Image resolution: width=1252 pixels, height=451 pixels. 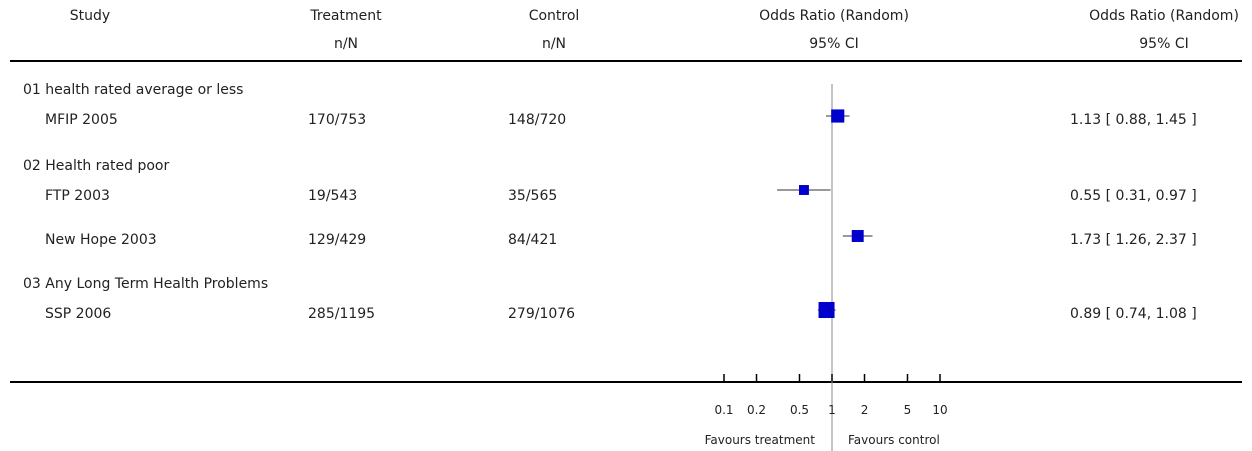 What do you see at coordinates (759, 440) in the screenshot?
I see `favours-treatment-label: Favours treatment` at bounding box center [759, 440].